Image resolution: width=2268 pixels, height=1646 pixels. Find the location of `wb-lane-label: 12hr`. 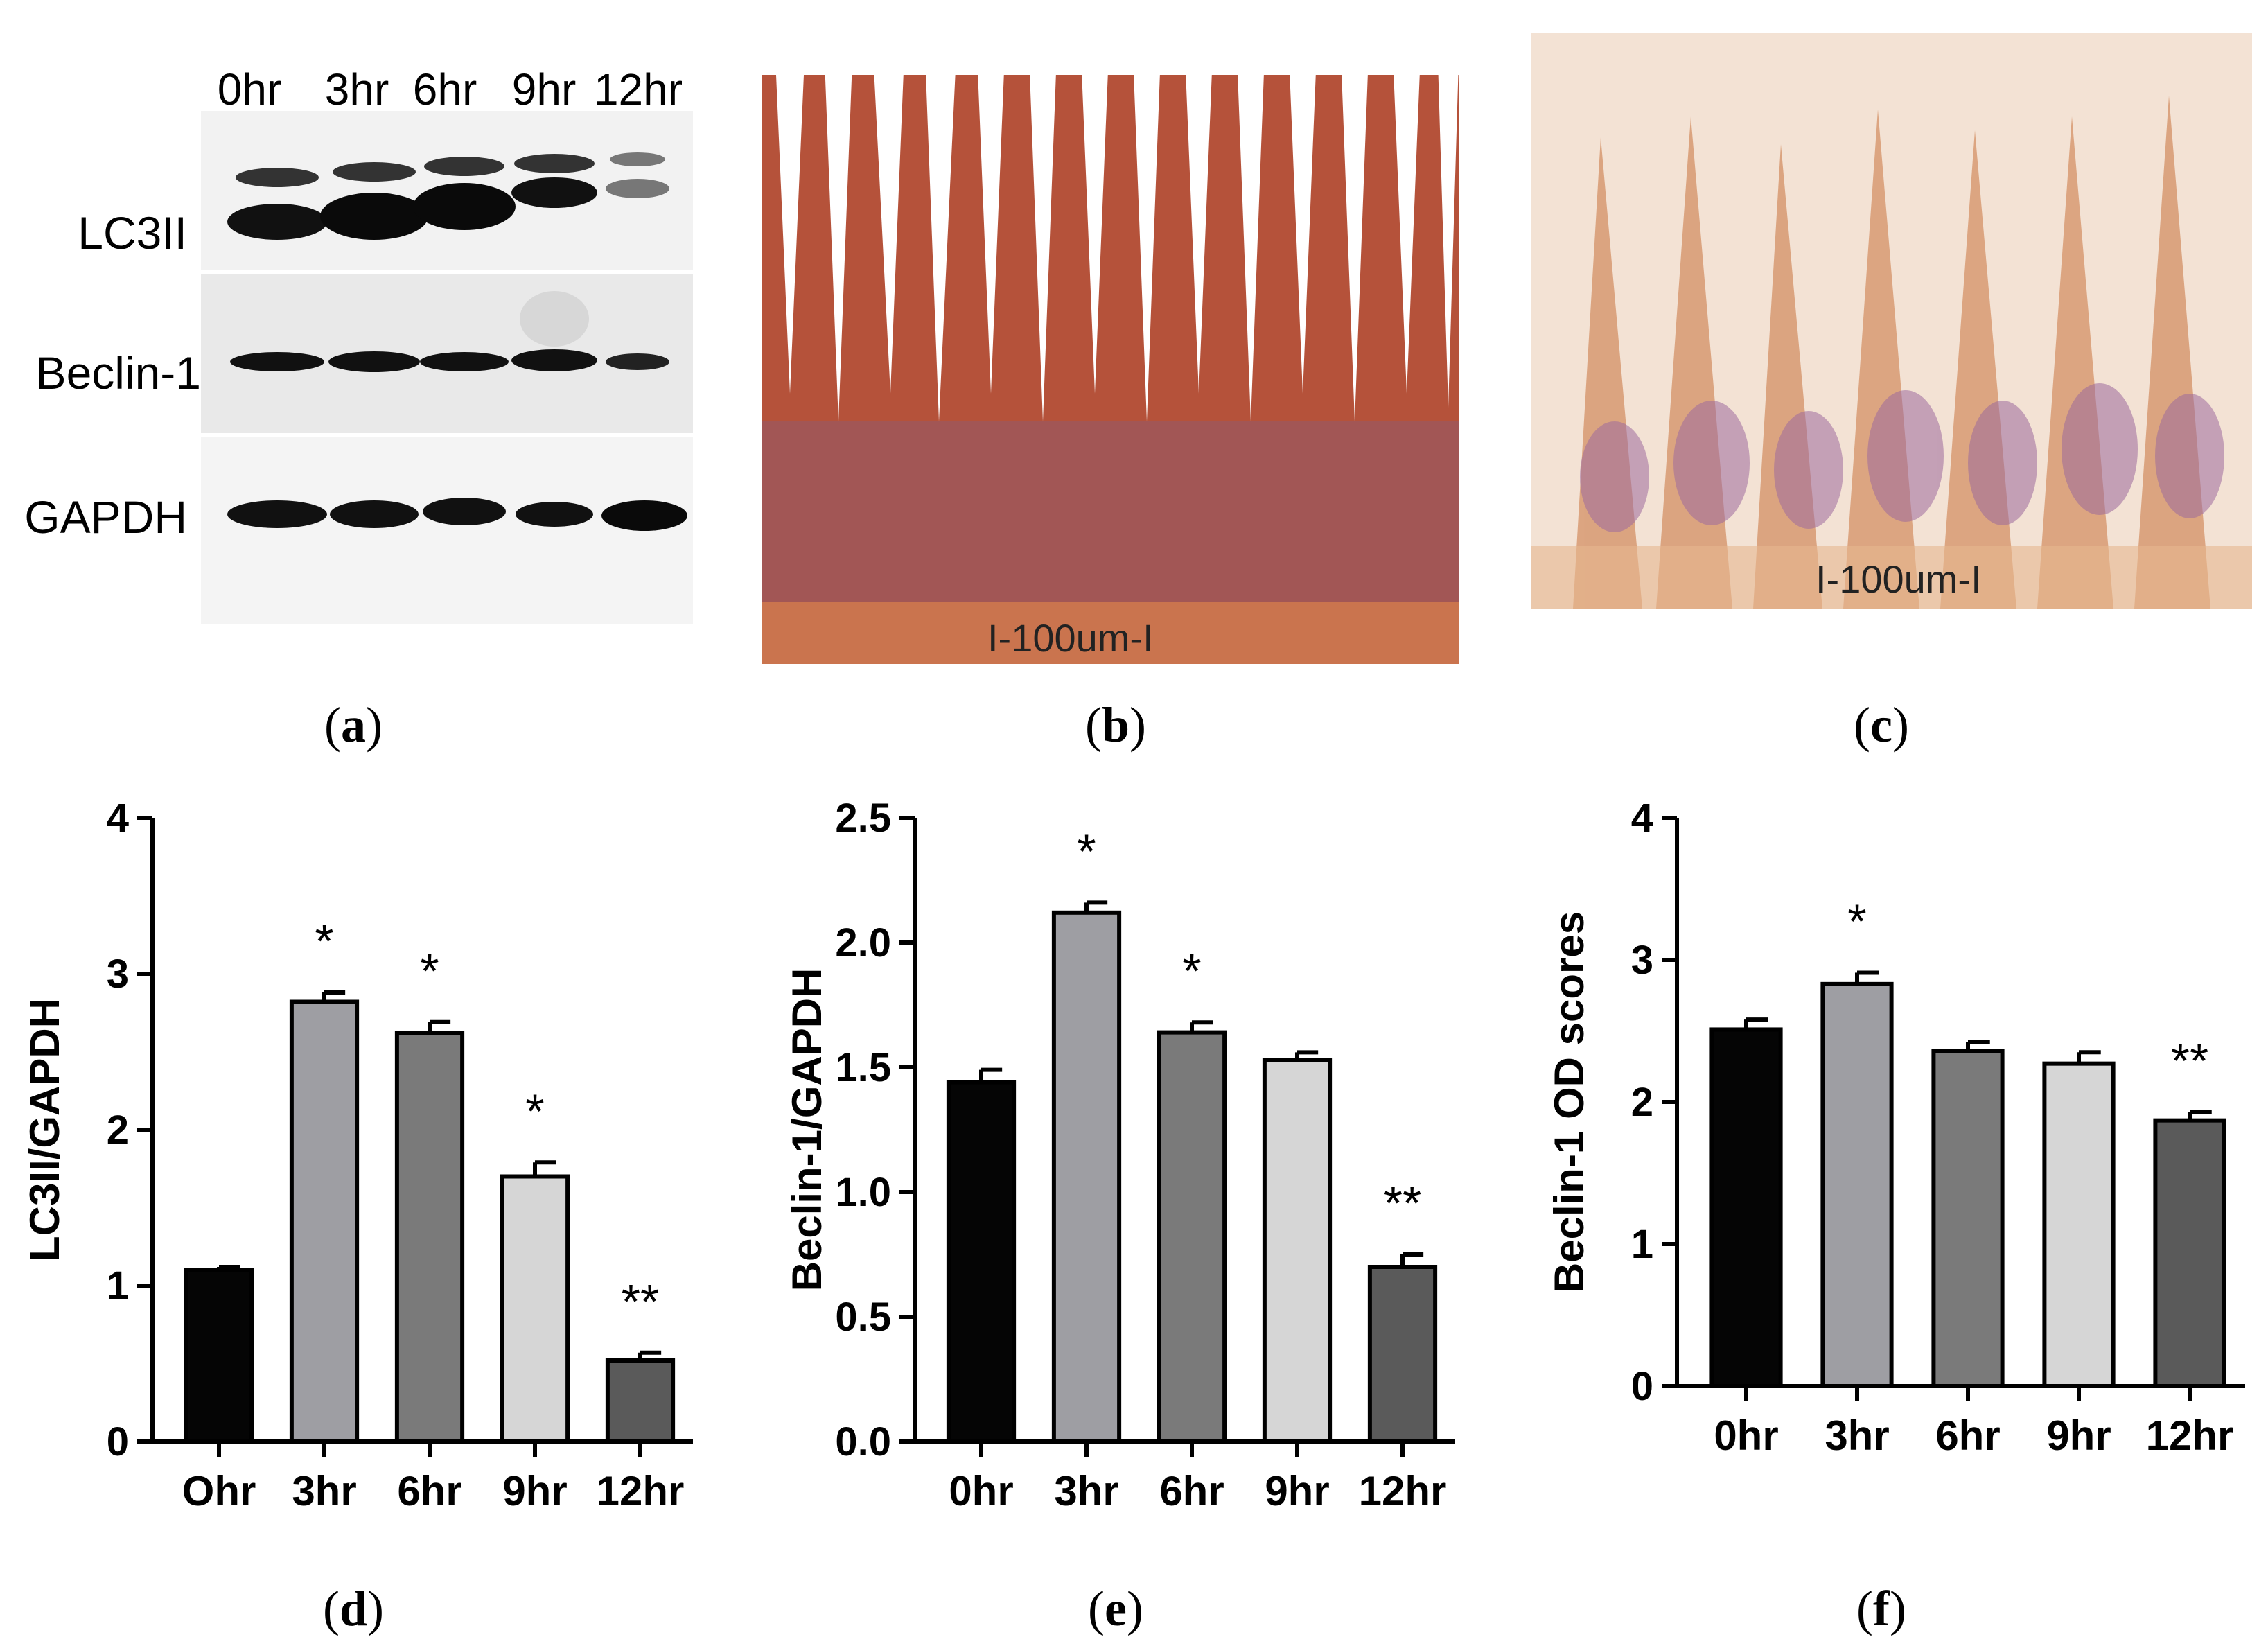

wb-lane-label: 12hr is located at coordinates (638, 89).